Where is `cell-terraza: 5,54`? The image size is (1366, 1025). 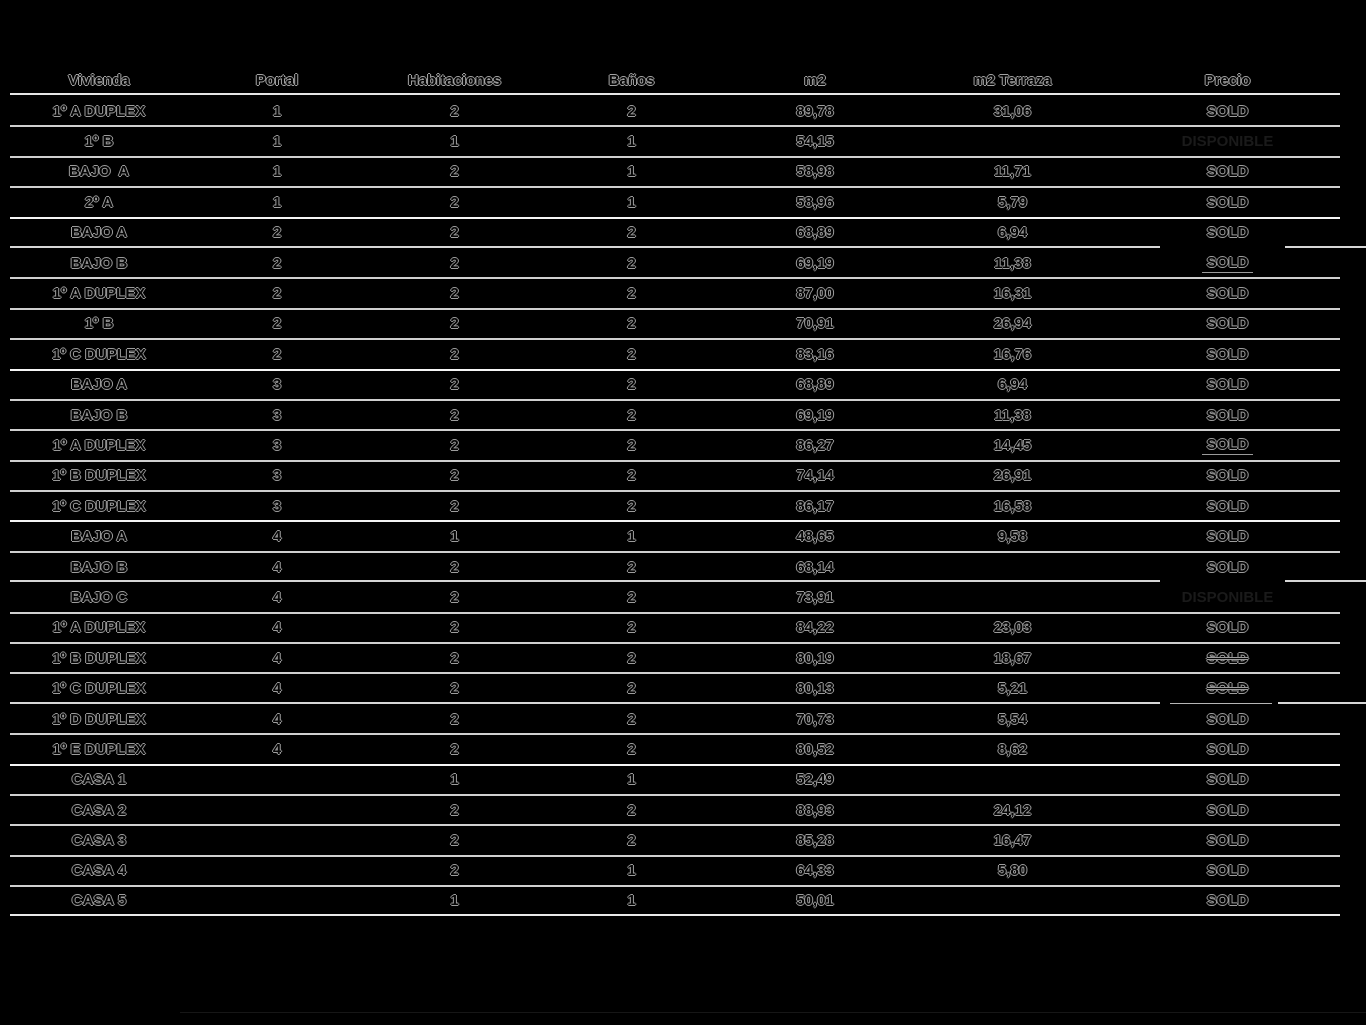
cell-terraza: 5,54 is located at coordinates (1012, 719).